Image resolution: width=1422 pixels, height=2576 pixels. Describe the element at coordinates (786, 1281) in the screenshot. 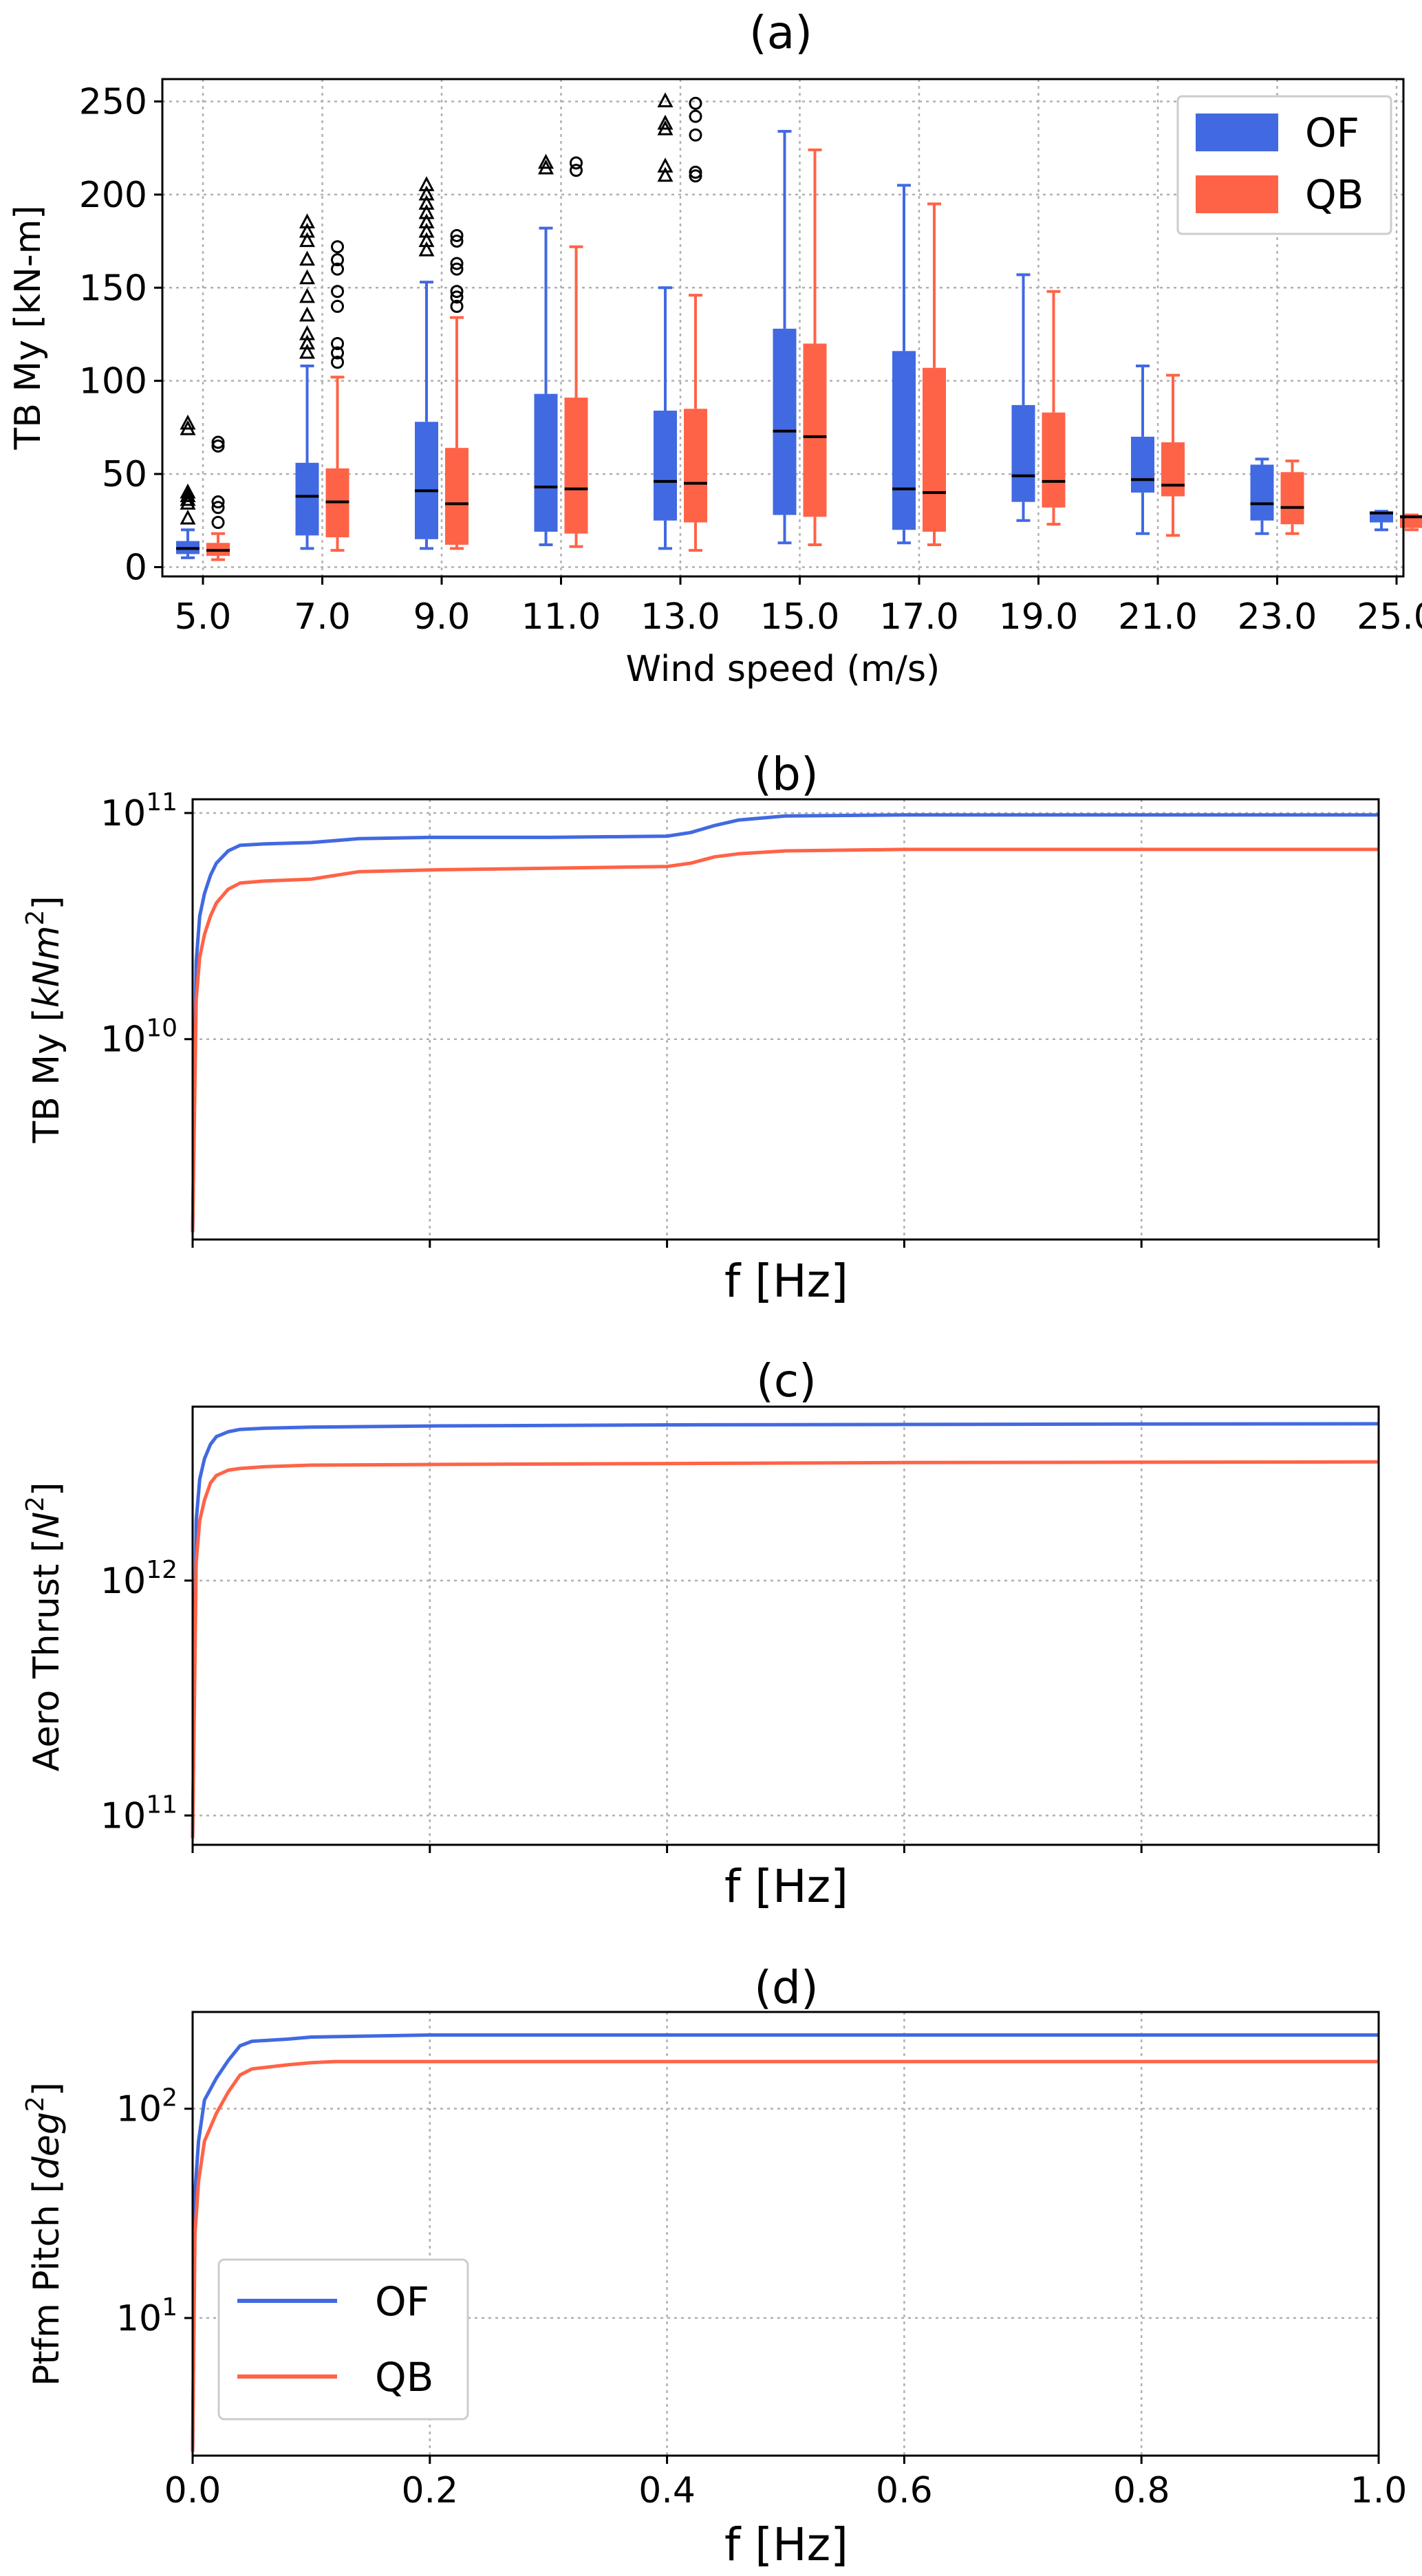

I see `panel-b-xlabel: f [Hz]` at that location.